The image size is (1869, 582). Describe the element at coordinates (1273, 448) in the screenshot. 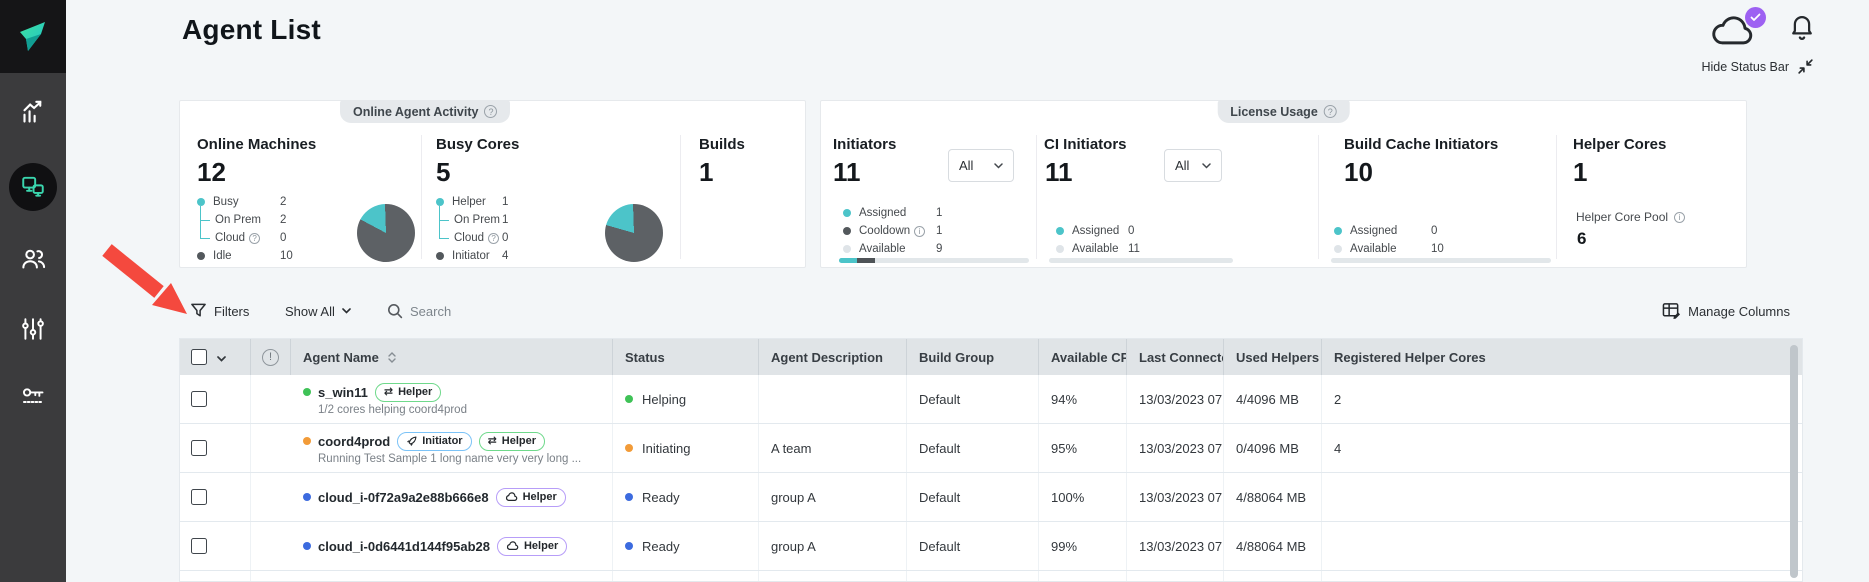

I see `used-helpers-cell: 0/4096 MB` at that location.